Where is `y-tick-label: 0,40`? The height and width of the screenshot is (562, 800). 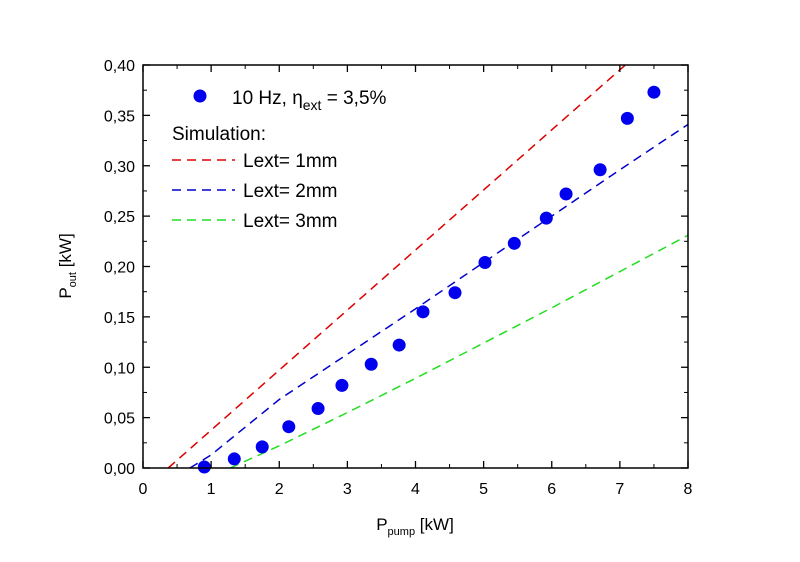 y-tick-label: 0,40 is located at coordinates (119, 66).